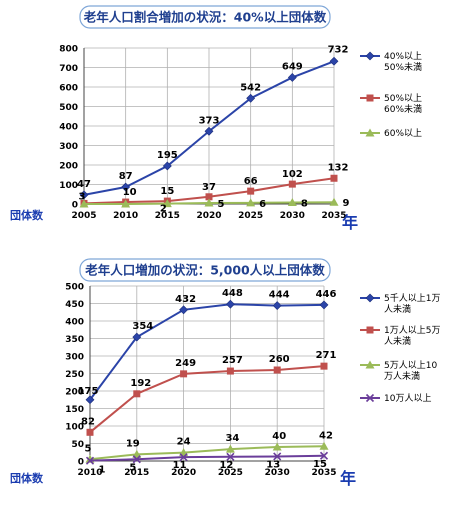 The image size is (460, 510). I want to click on data-label: 444, so click(279, 295).